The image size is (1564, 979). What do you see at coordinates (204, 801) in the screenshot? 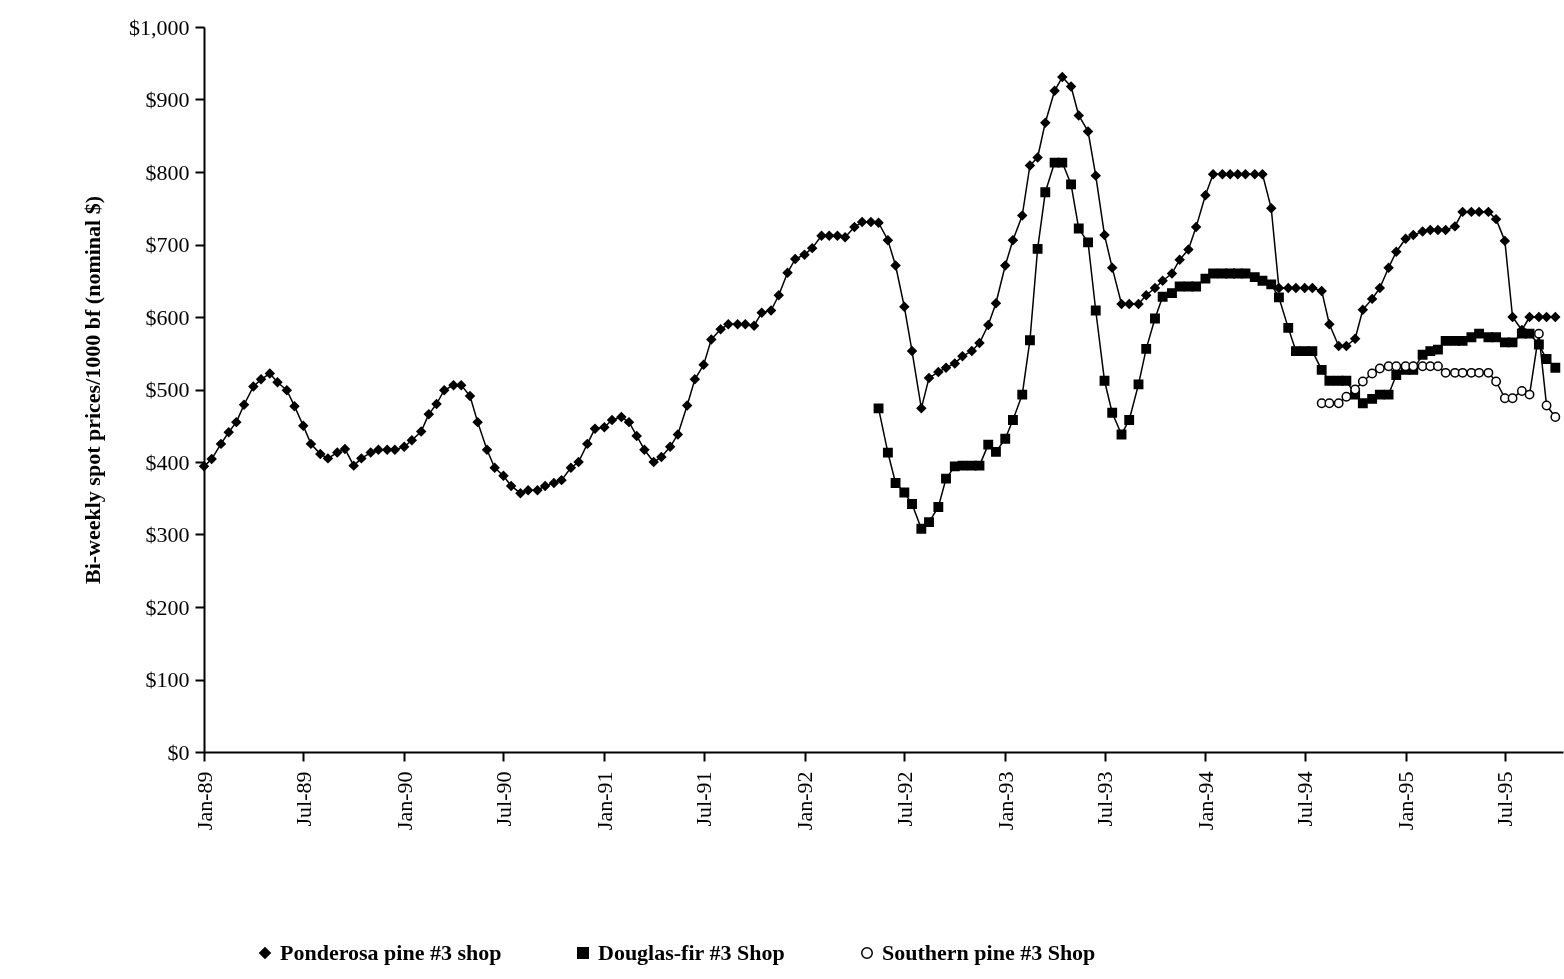
I see `x-tick-label: Jan-89` at bounding box center [204, 801].